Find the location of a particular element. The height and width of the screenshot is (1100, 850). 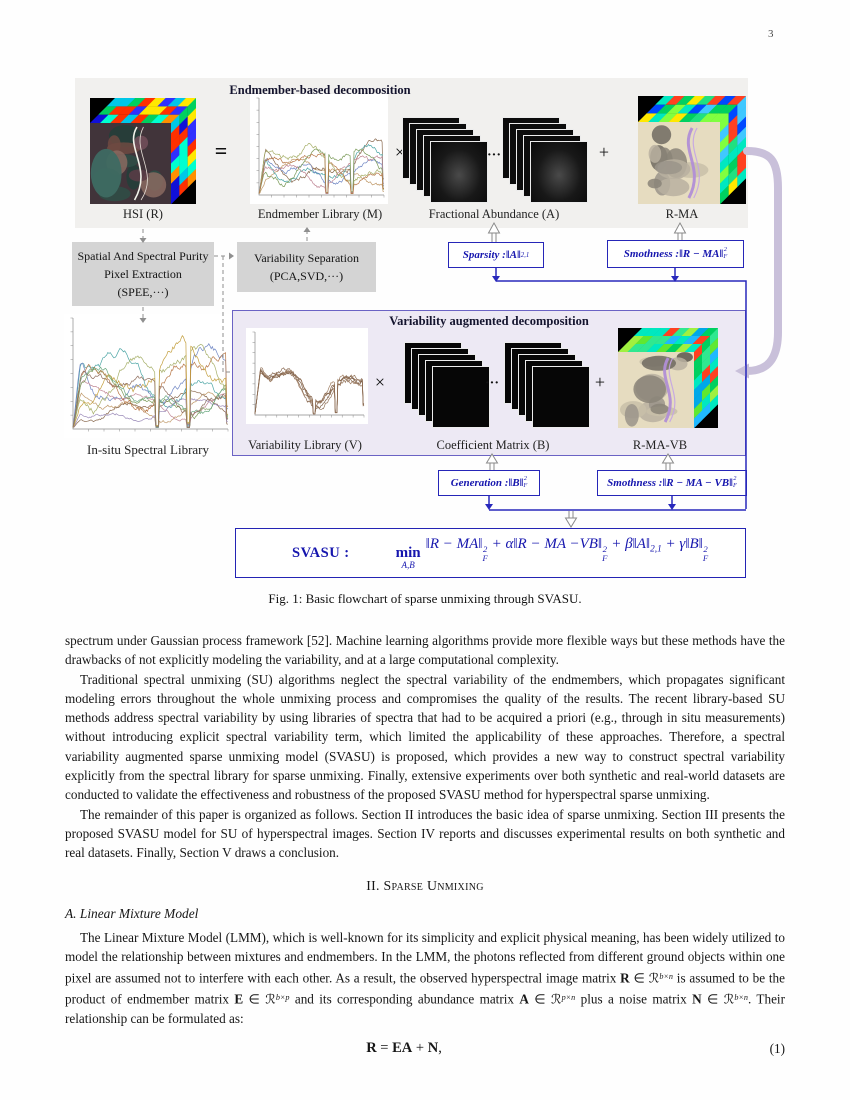

rmavb-cube-image is located at coordinates (668, 378).